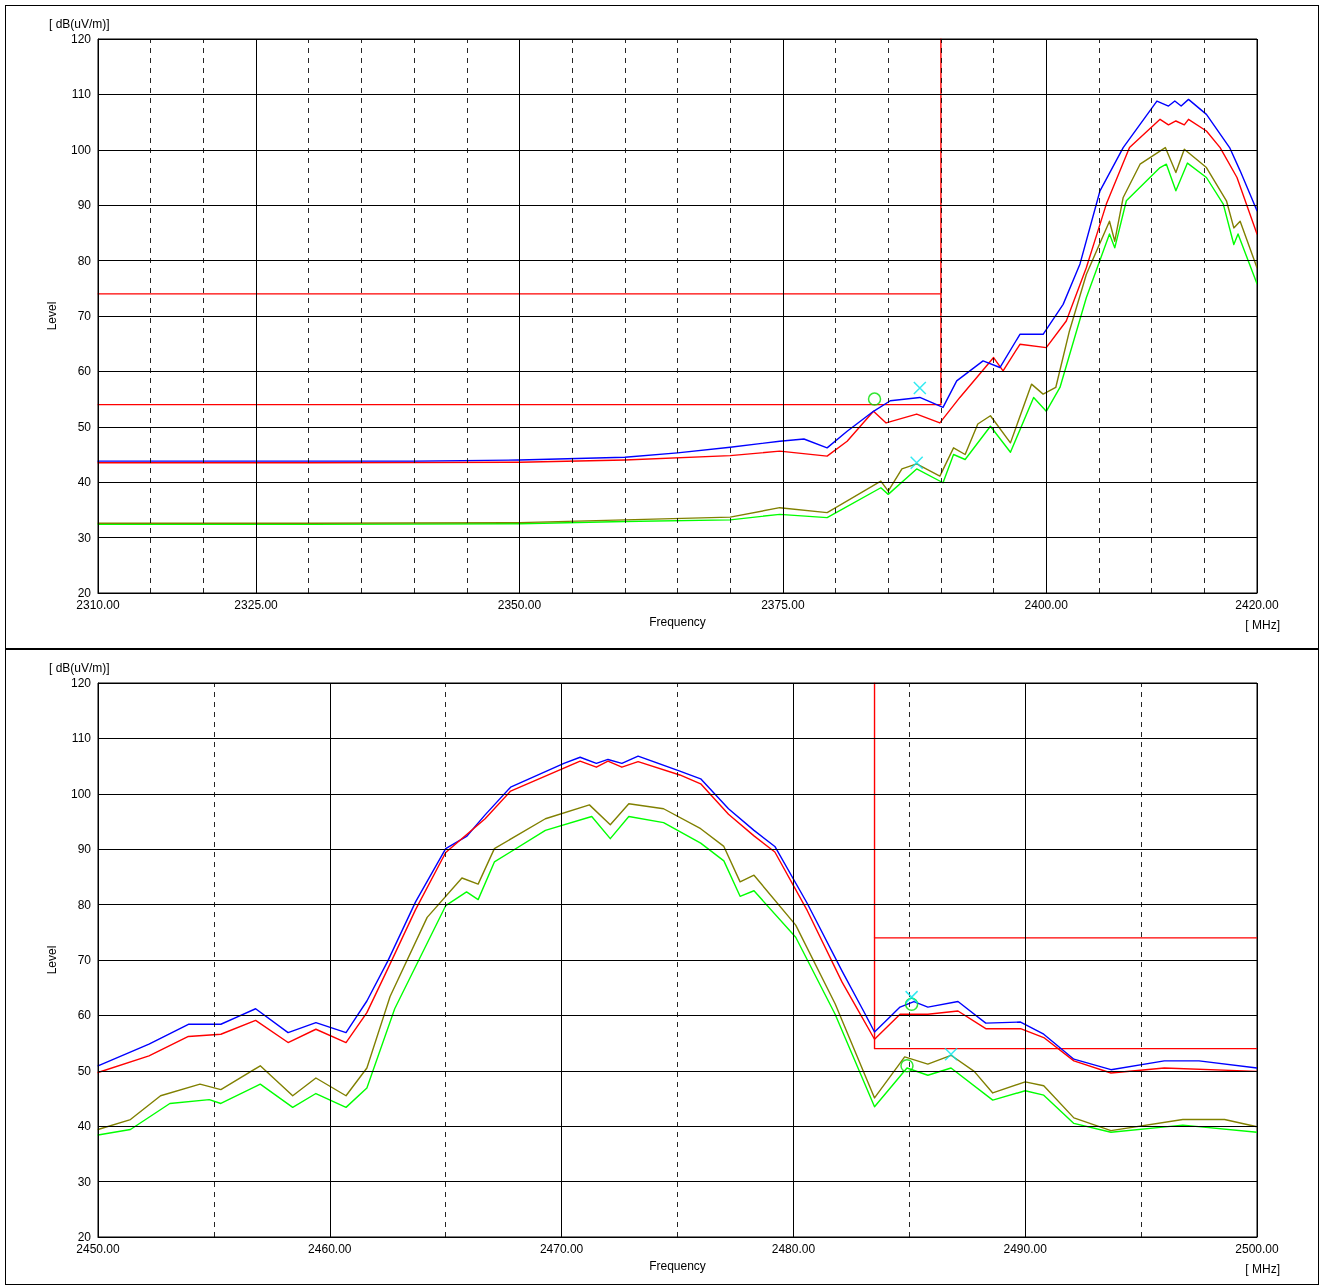 The height and width of the screenshot is (1288, 1324). Describe the element at coordinates (519, 605) in the screenshot. I see `x-tick-label: 2350.00` at that location.